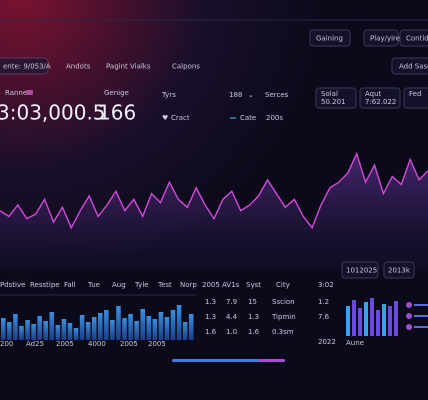  What do you see at coordinates (117, 113) in the screenshot?
I see `kpi-value: 166` at bounding box center [117, 113].